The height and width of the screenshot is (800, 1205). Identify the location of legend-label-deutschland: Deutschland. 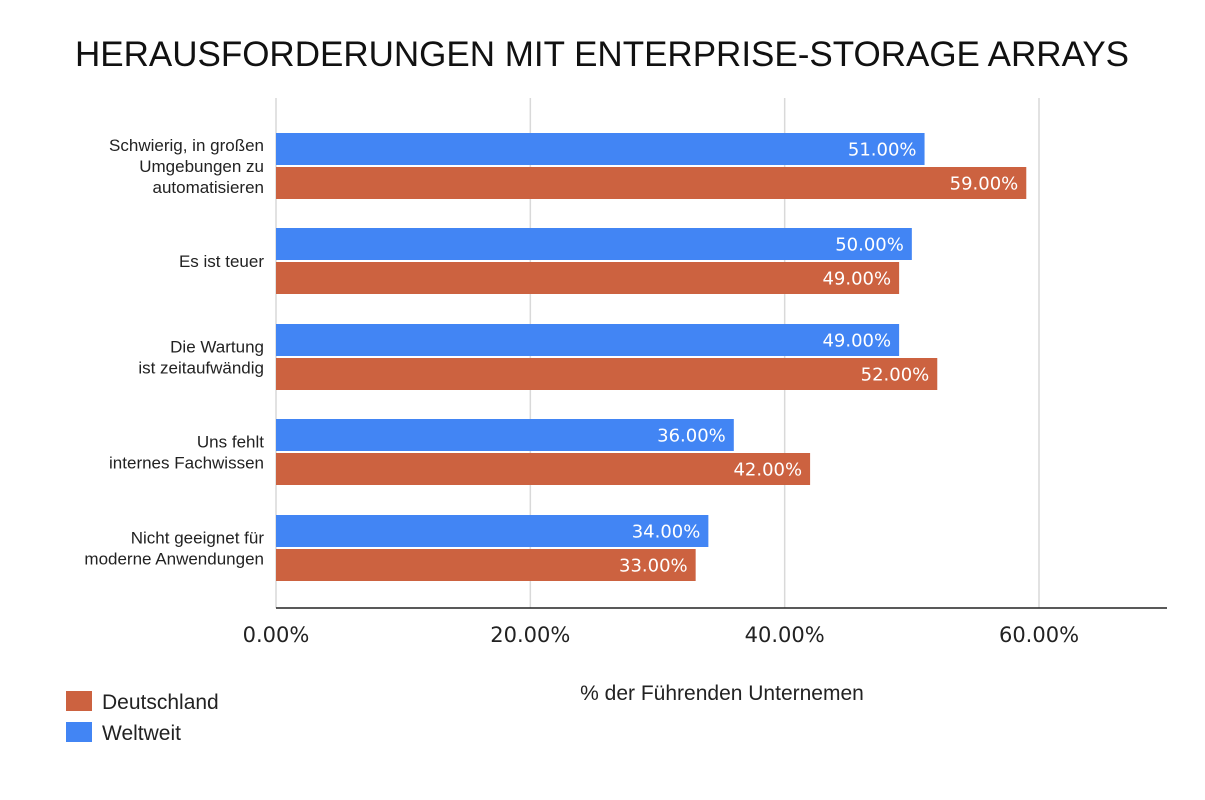
(160, 702).